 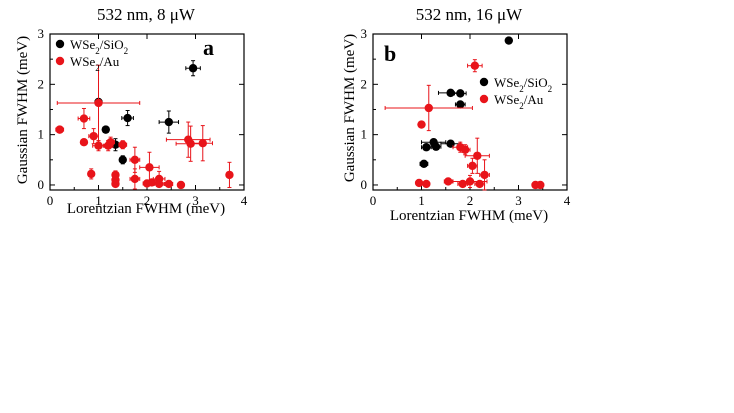 I want to click on chart-b-legend-marker-au, so click(x=484, y=99).